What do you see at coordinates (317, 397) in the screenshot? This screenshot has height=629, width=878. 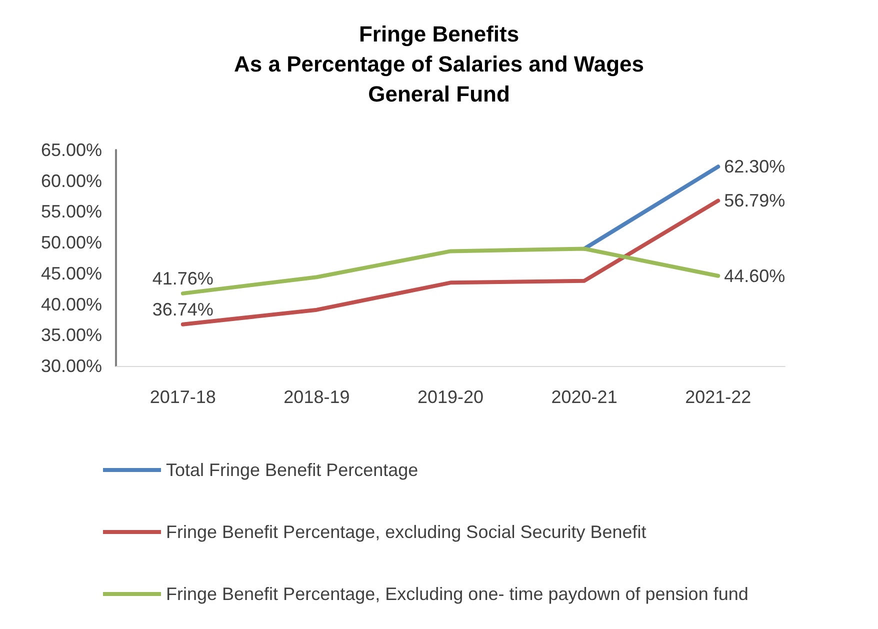 I see `x-tick-label: 2018-19` at bounding box center [317, 397].